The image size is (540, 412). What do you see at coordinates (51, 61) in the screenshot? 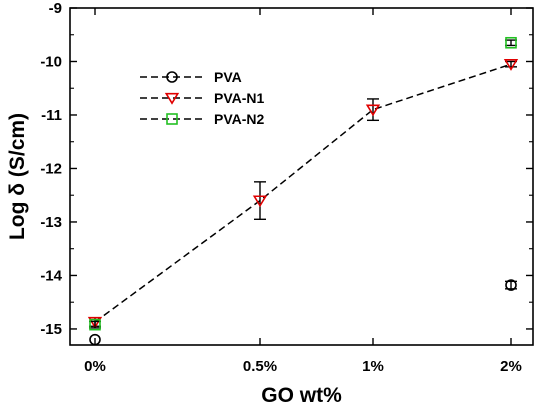
I see `y-tick-label: -10` at bounding box center [51, 61].